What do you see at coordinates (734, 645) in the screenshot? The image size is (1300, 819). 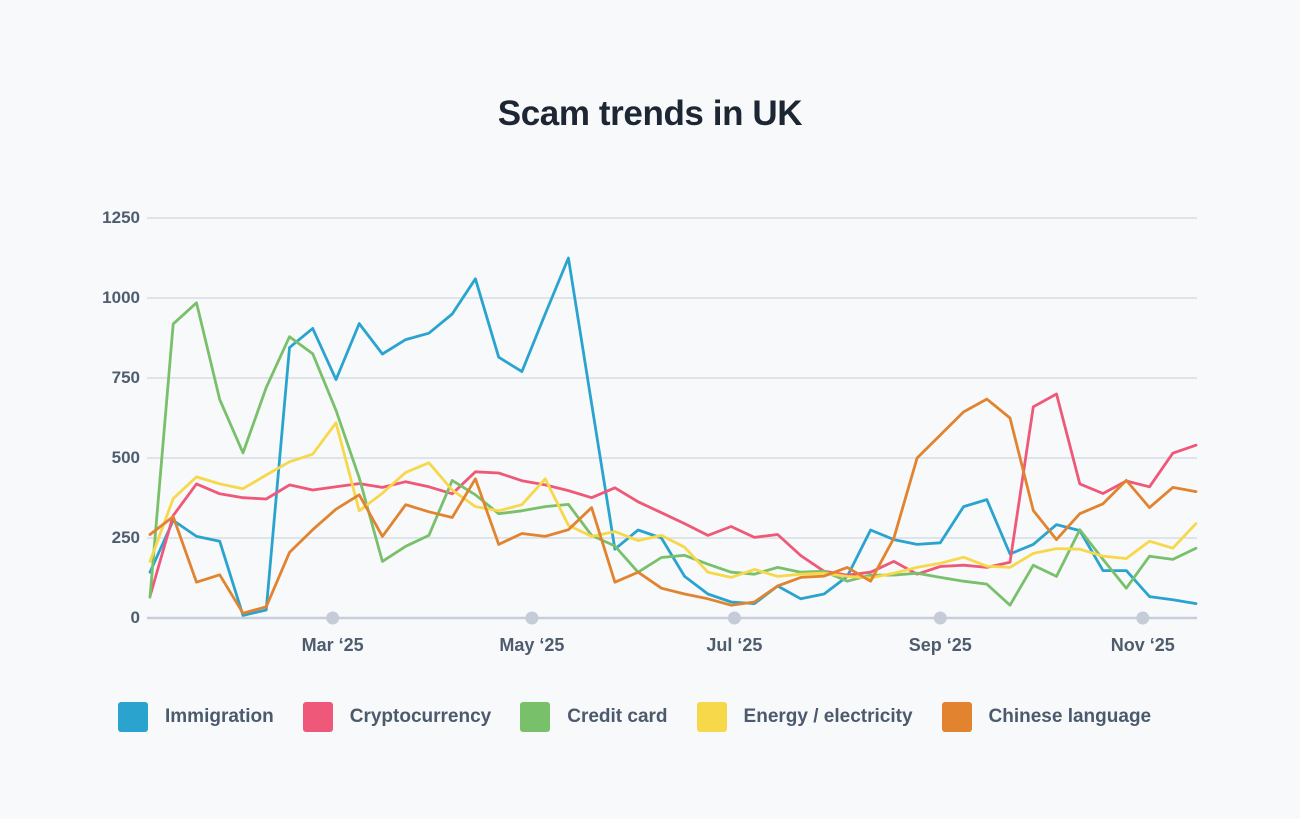 I see `x-axis-tick-label: Jul ‘25` at bounding box center [734, 645].